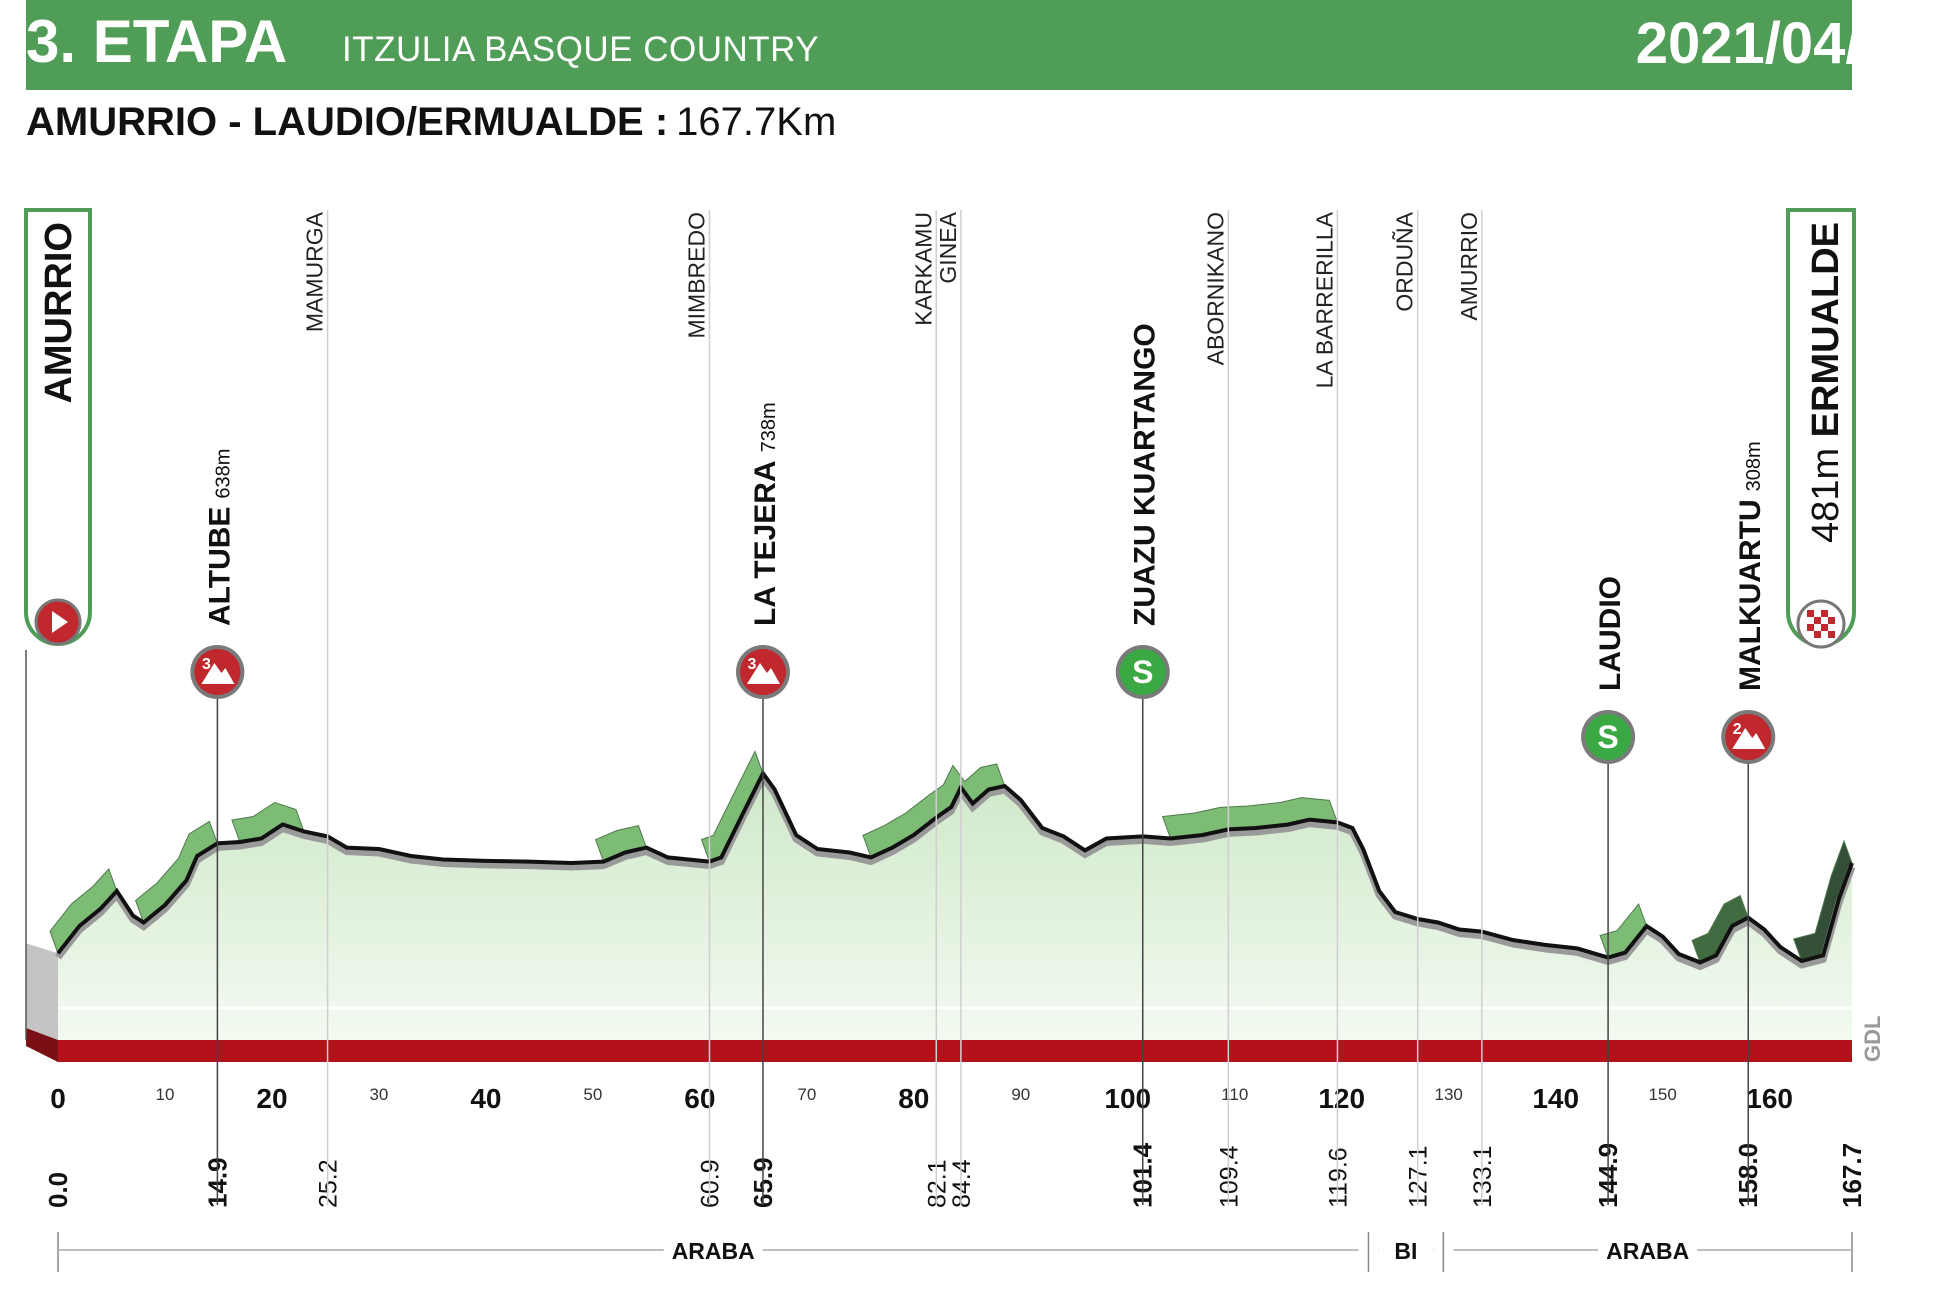 The width and height of the screenshot is (1956, 1316). I want to click on x-tick-label-major: 40, so click(485, 1098).